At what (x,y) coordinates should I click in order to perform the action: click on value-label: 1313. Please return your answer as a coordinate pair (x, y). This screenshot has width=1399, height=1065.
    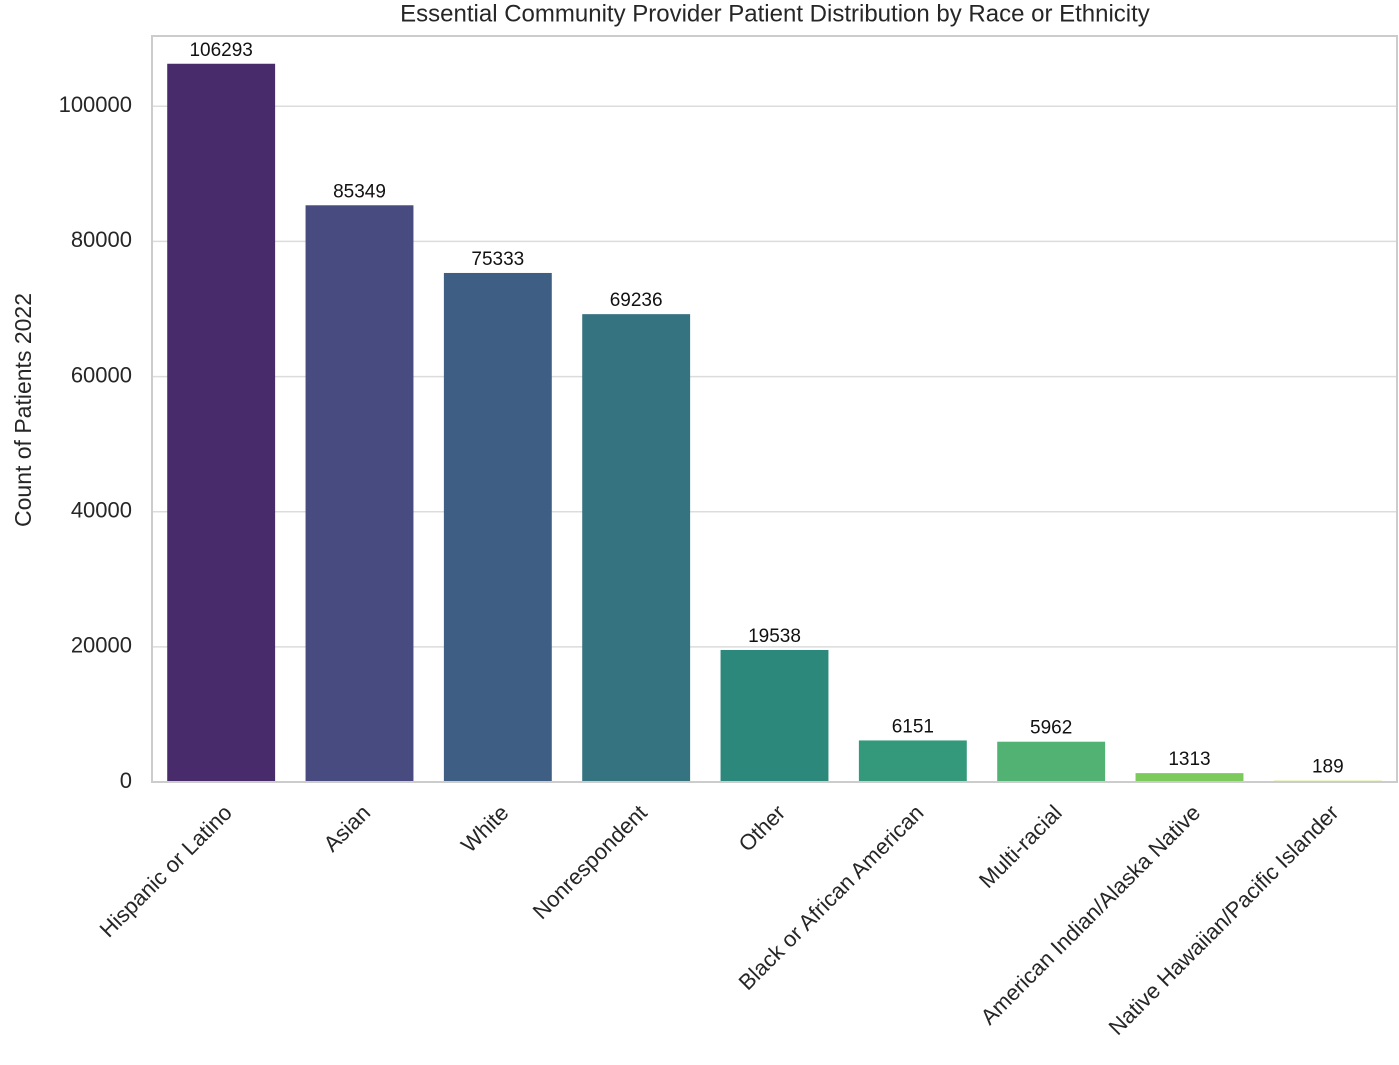
    Looking at the image, I should click on (1189, 759).